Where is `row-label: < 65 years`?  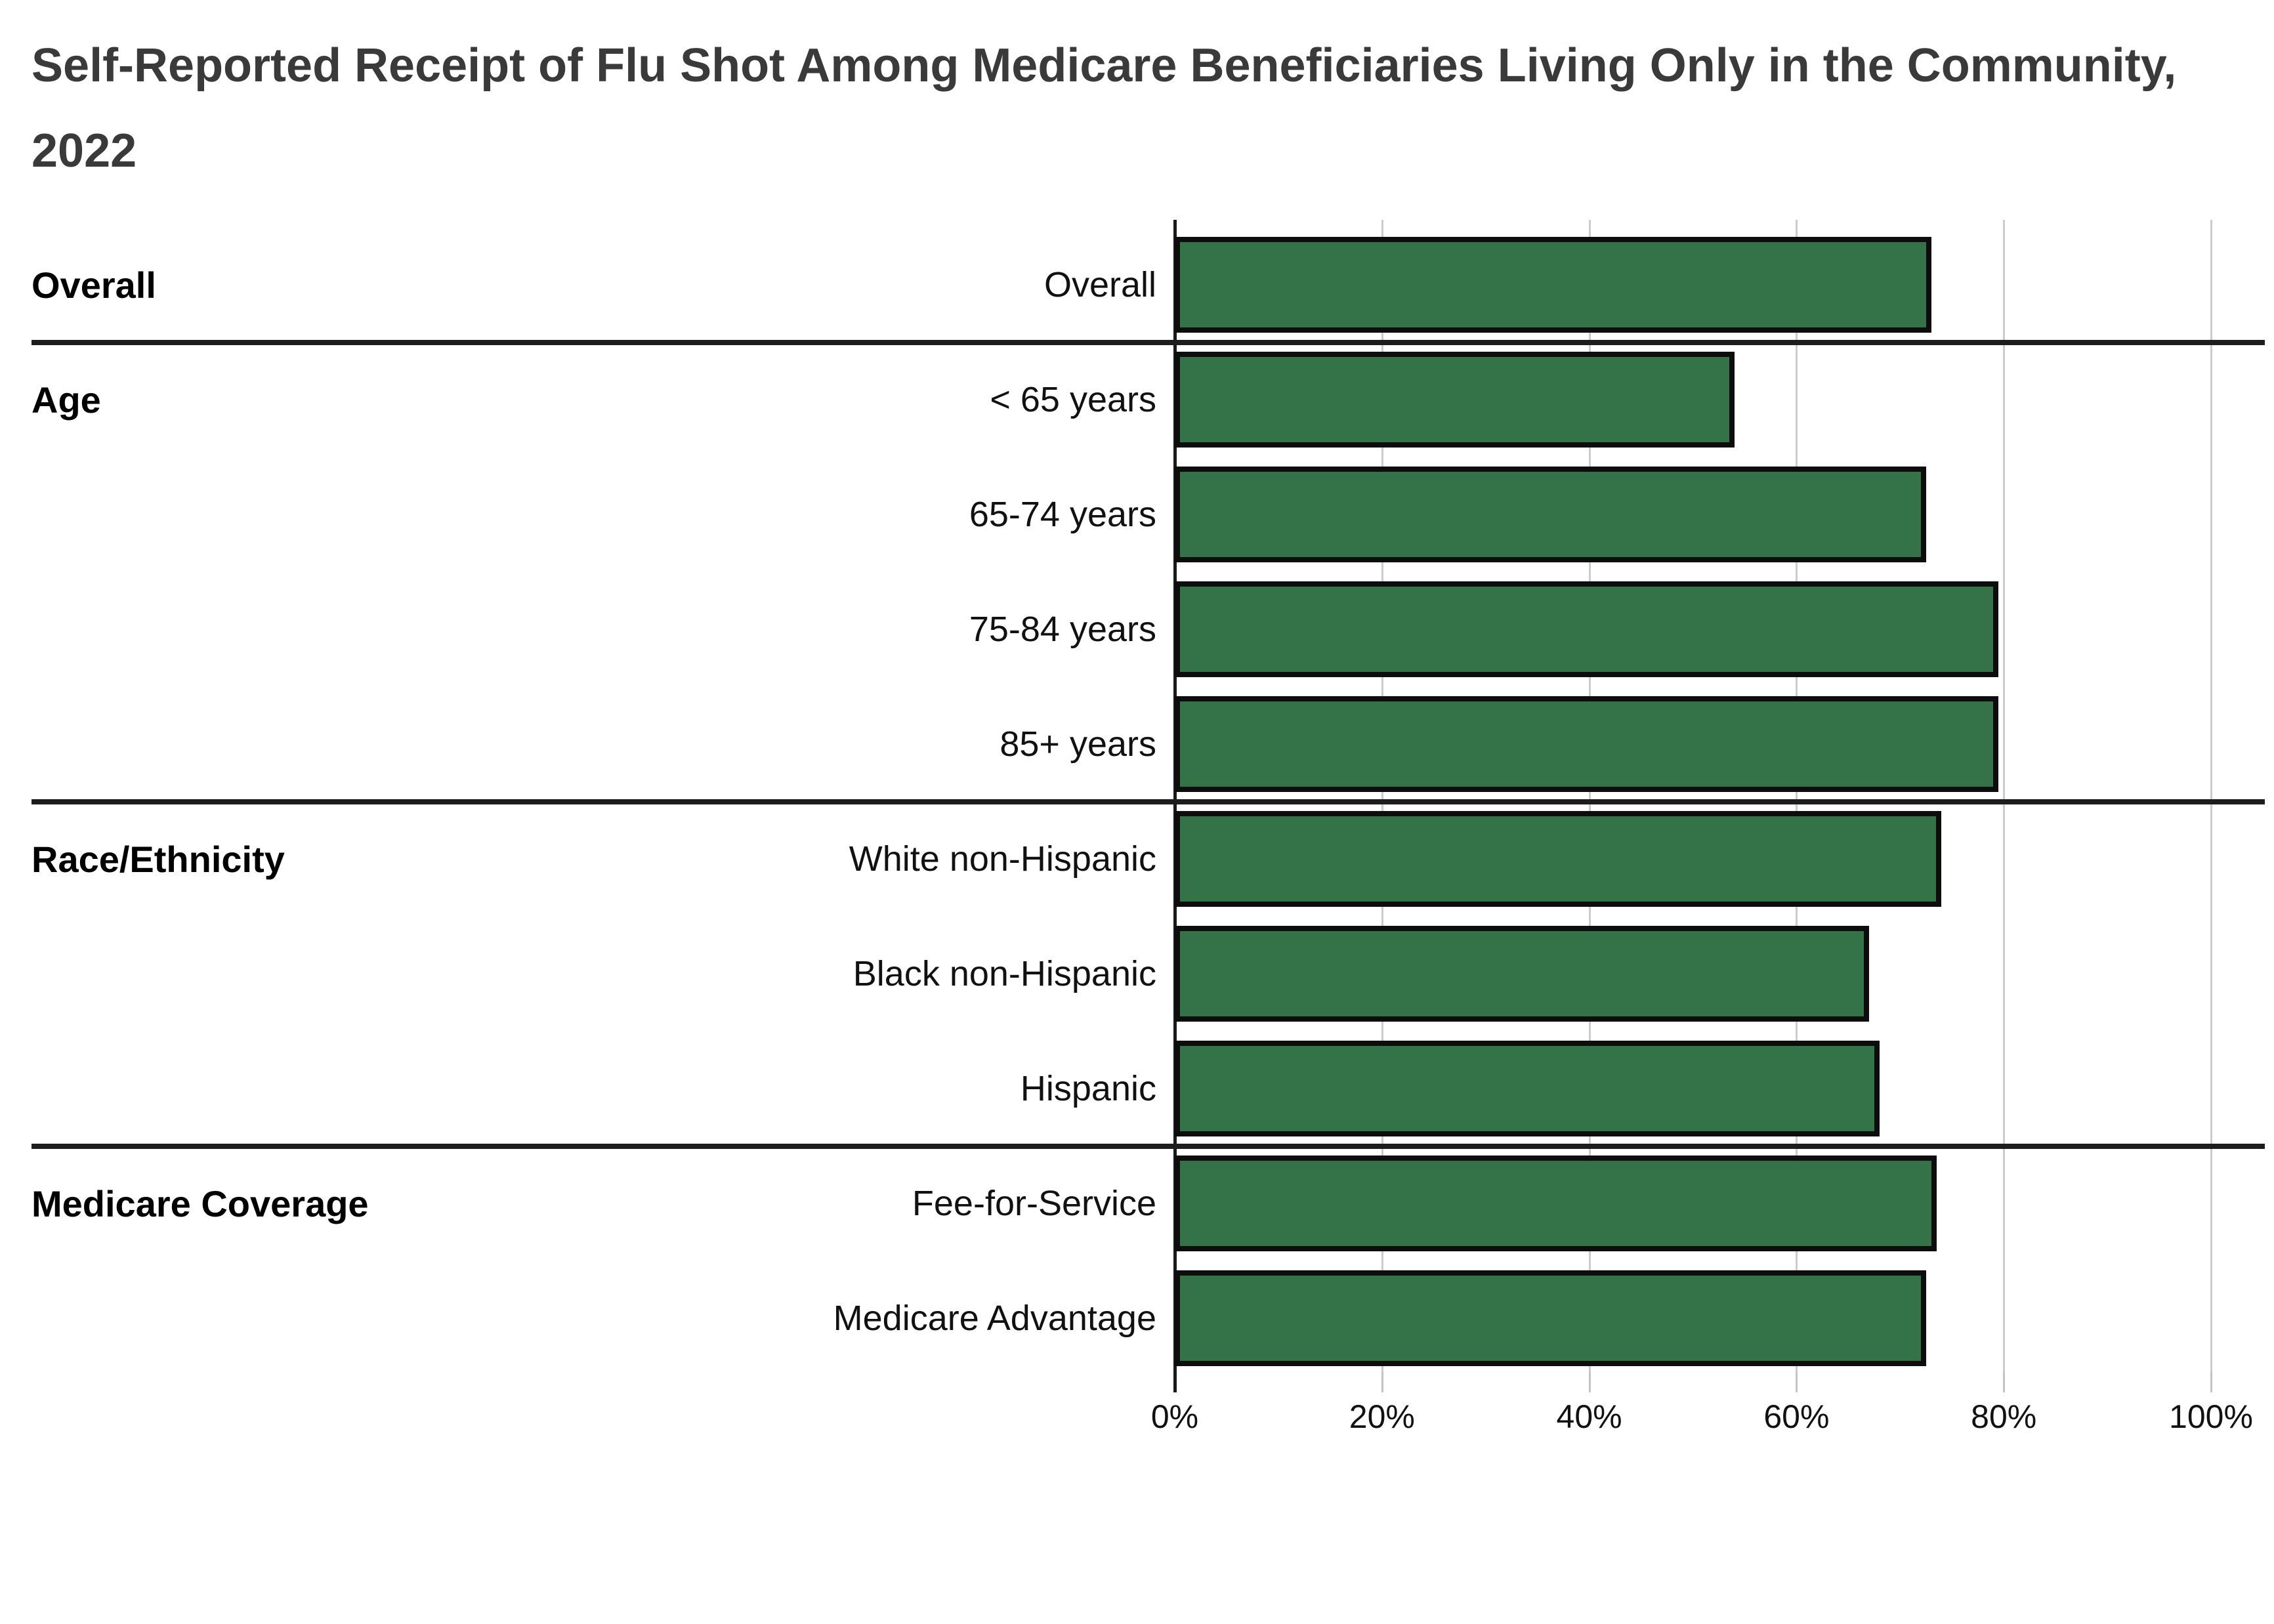
row-label: < 65 years is located at coordinates (1073, 400).